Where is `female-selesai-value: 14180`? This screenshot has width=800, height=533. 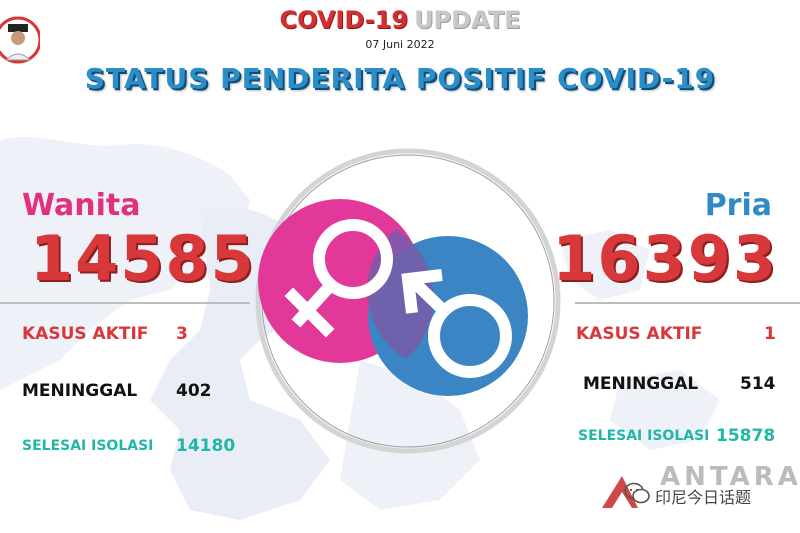
female-selesai-value: 14180 is located at coordinates (206, 446).